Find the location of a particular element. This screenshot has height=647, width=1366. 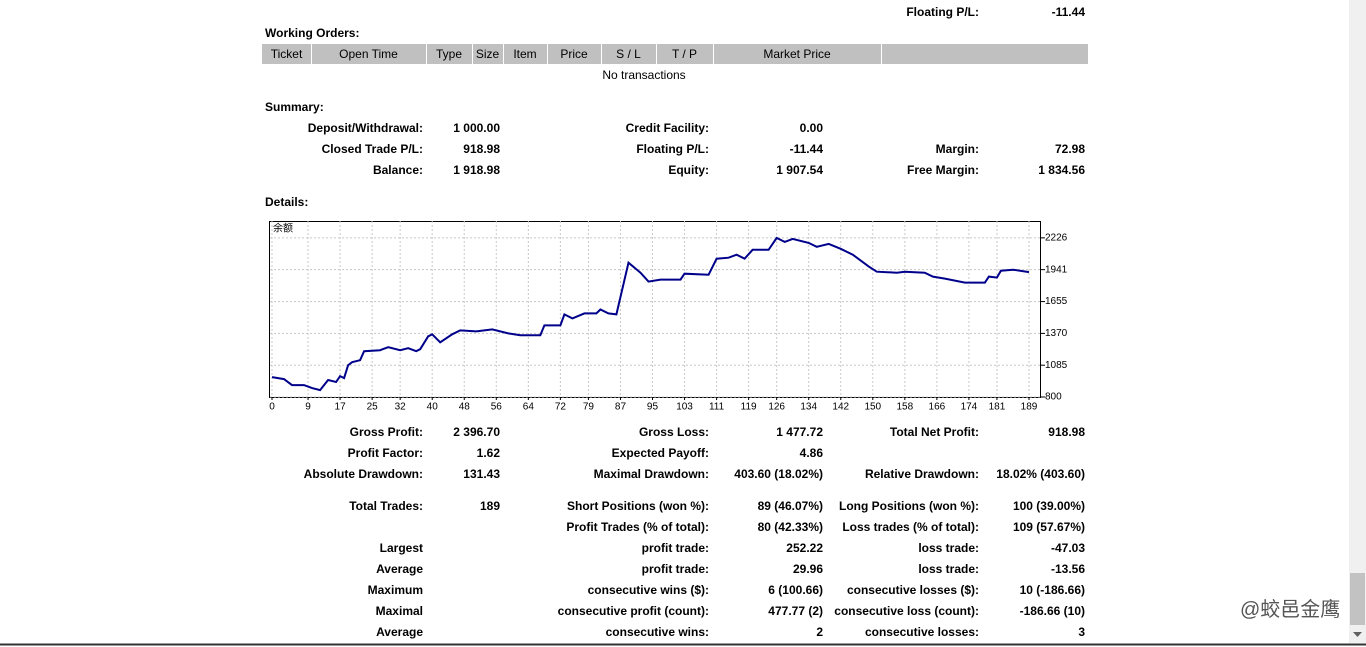

stat-label: consecutive wins ($): is located at coordinates (648, 590).